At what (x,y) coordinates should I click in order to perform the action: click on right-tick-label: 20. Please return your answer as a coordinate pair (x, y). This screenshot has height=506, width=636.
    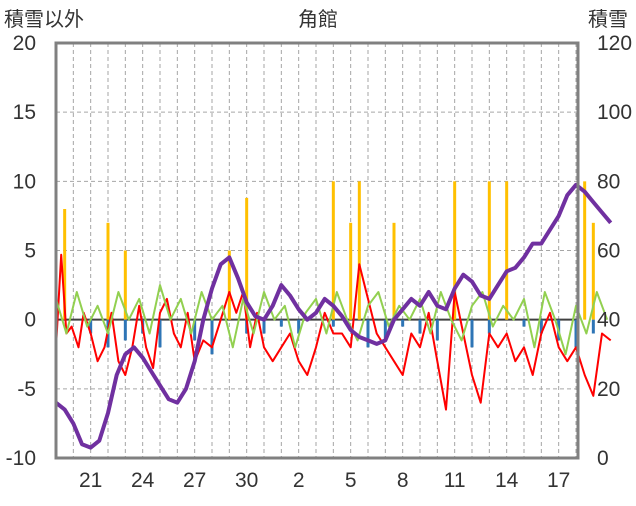
    Looking at the image, I should click on (608, 389).